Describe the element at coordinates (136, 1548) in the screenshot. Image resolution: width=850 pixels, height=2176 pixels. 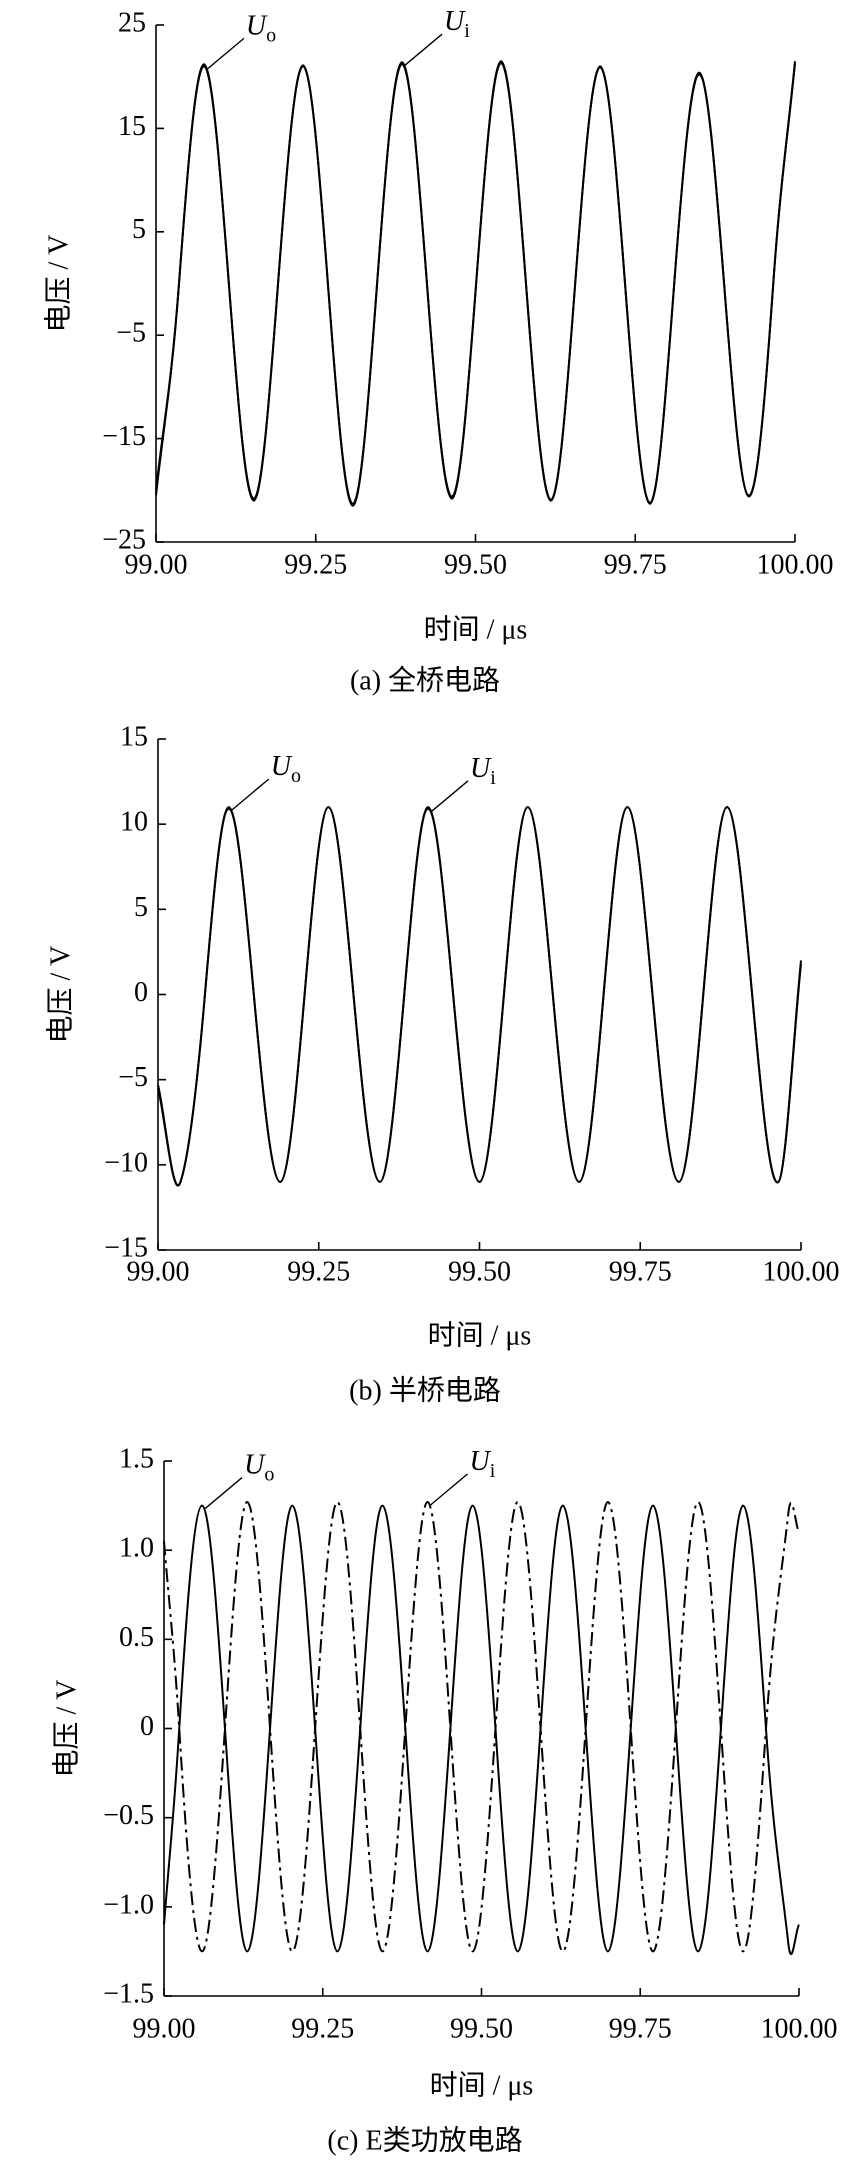
I see `y-tick-label: 1.0` at that location.